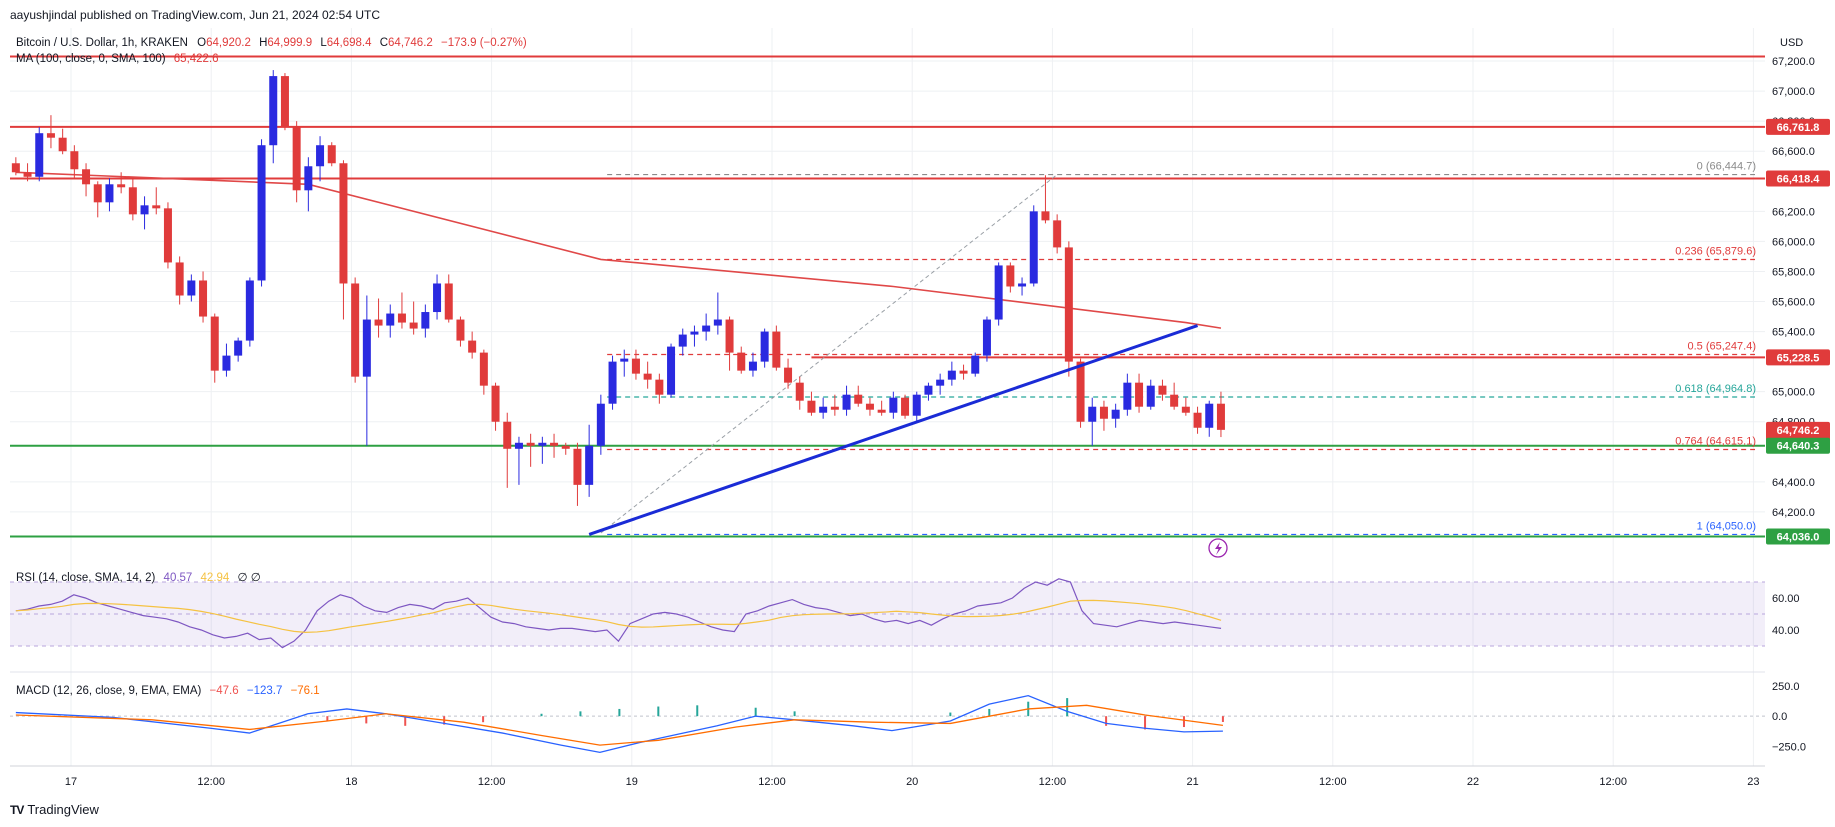 This screenshot has width=1835, height=827. What do you see at coordinates (102, 43) in the screenshot?
I see `legend-symbol: Bitcoin / U.S. Dollar, 1h, KRAKEN` at bounding box center [102, 43].